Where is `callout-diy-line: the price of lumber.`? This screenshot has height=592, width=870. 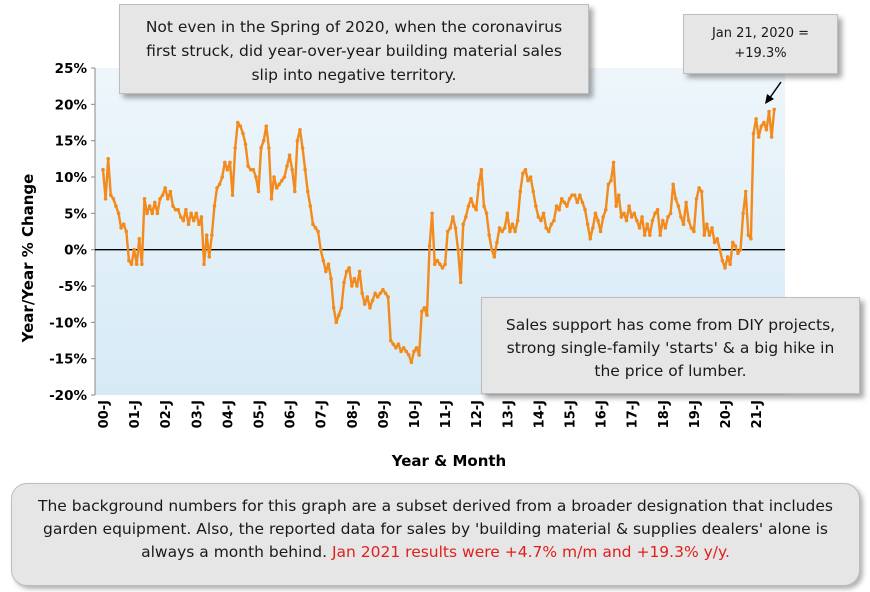
callout-diy-line: the price of lumber. is located at coordinates (670, 371).